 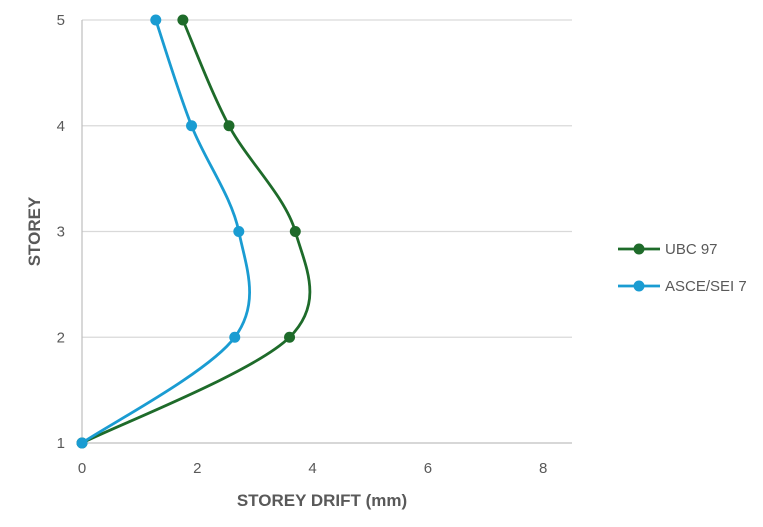 What do you see at coordinates (543, 468) in the screenshot?
I see `x-tick-label: 8` at bounding box center [543, 468].